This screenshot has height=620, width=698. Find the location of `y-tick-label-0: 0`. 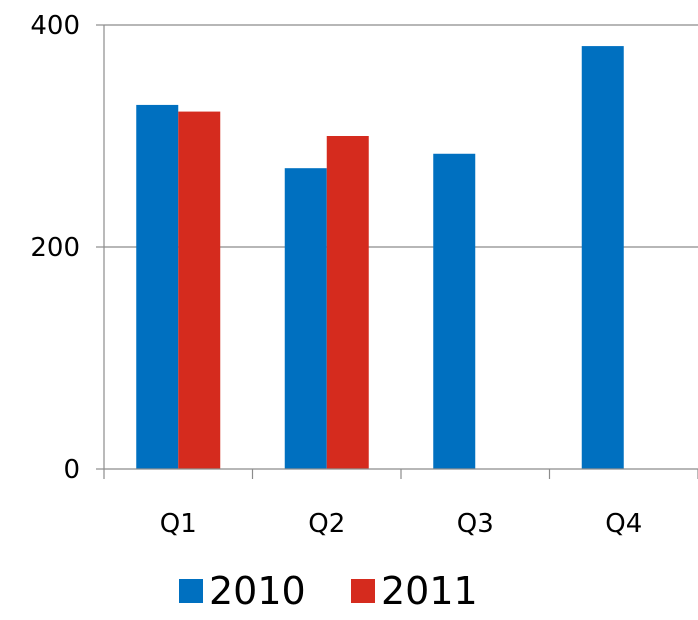

y-tick-label-0: 0 is located at coordinates (71, 470).